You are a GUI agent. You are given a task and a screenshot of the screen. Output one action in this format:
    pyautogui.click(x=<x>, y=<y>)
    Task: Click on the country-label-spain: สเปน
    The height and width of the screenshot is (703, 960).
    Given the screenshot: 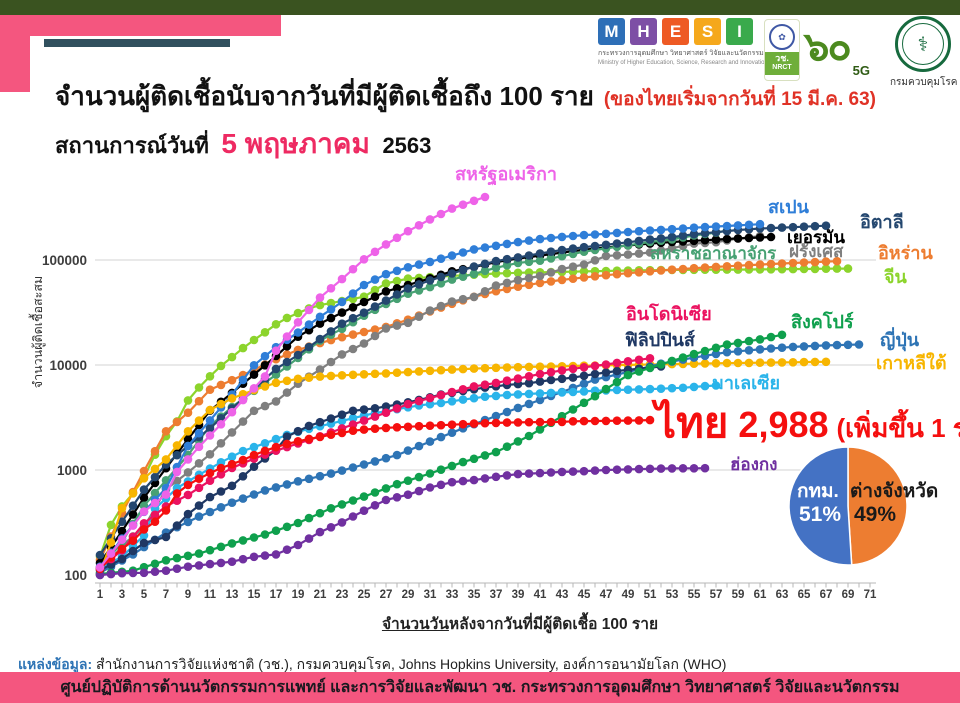 What is the action you would take?
    pyautogui.click(x=788, y=207)
    